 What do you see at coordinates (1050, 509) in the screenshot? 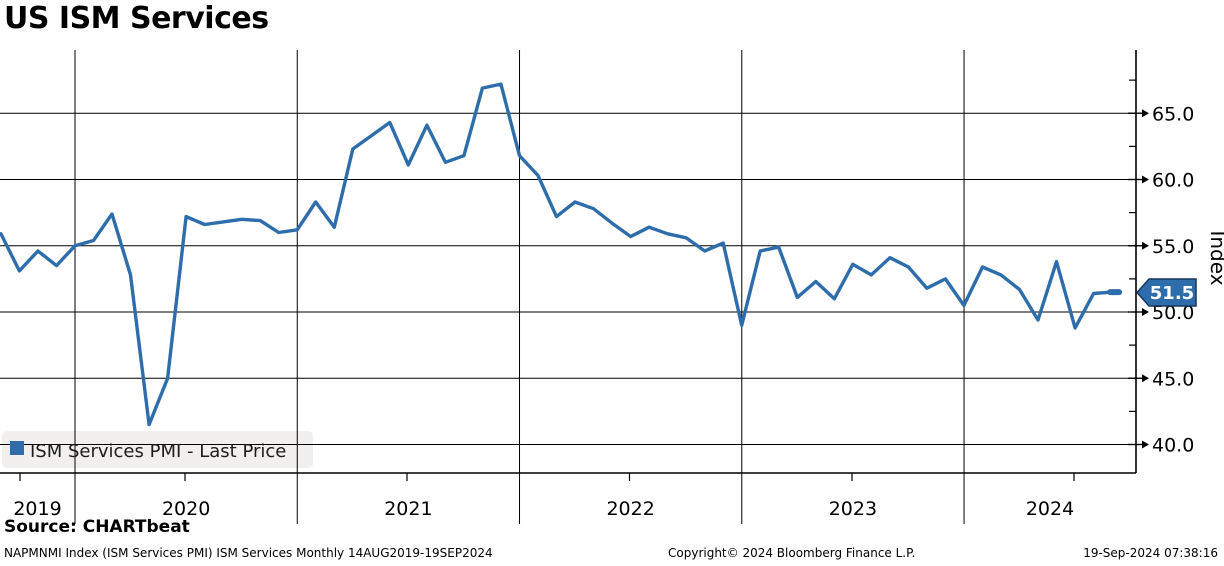
I see `x-year-label: 2024` at bounding box center [1050, 509].